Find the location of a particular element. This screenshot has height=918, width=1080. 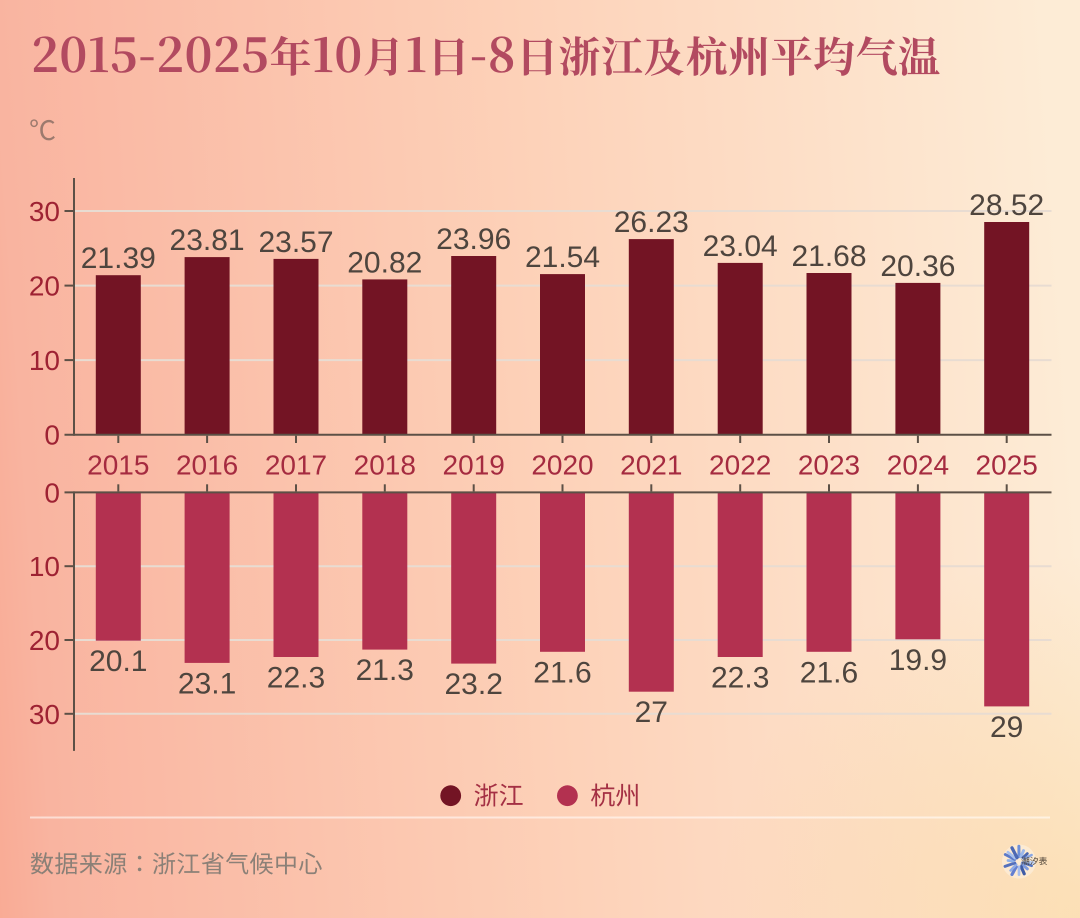

svg-text: 2018 is located at coordinates (385, 465).